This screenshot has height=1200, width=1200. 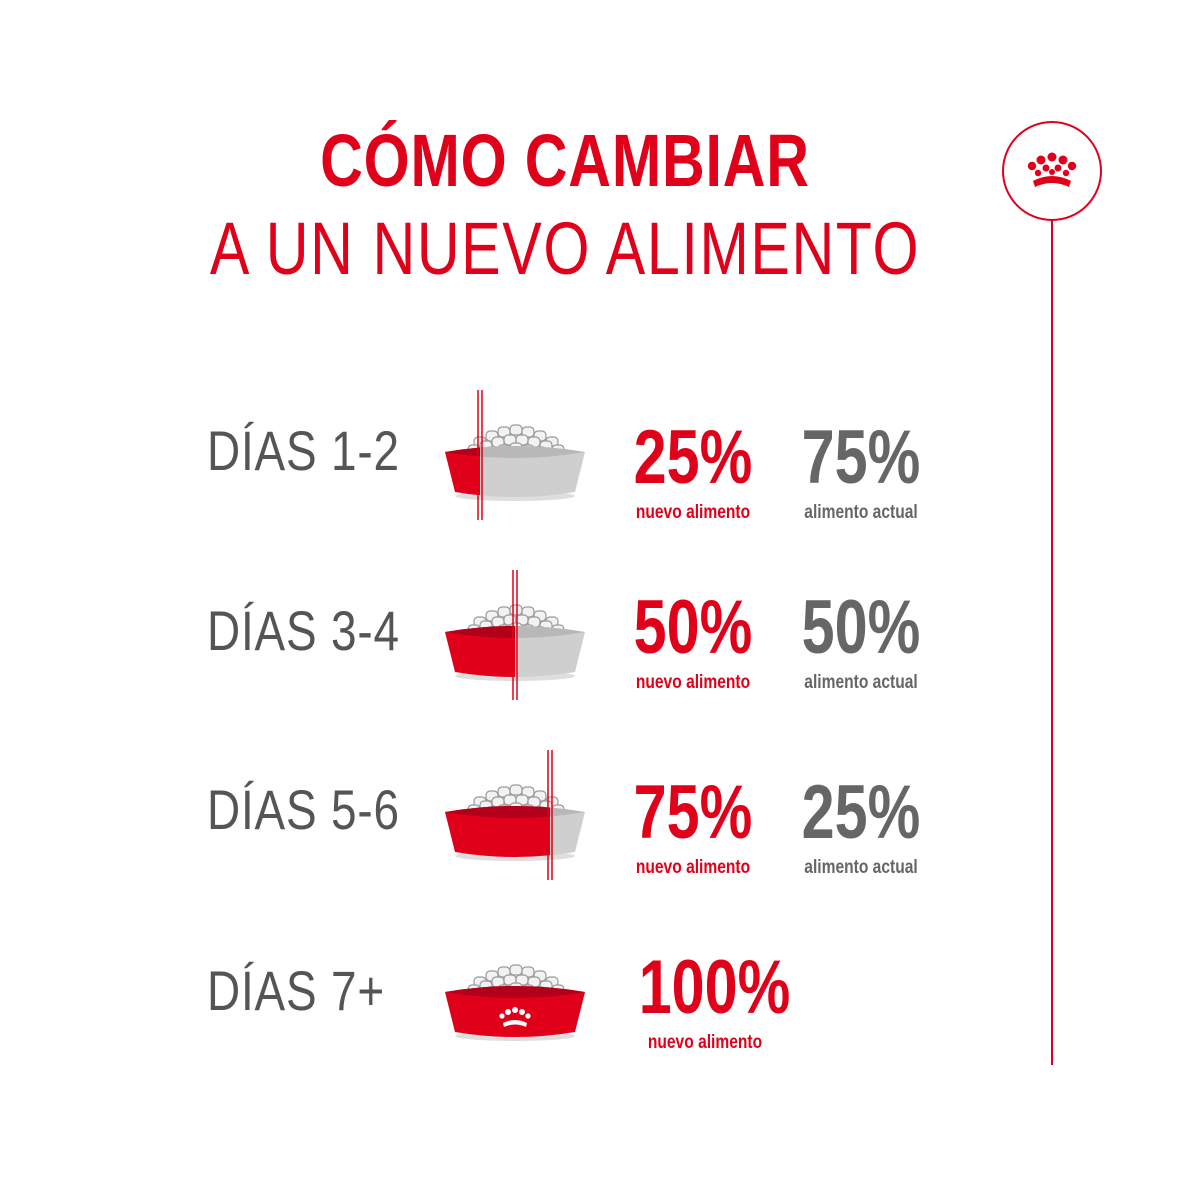 What do you see at coordinates (861, 824) in the screenshot?
I see `current-food-percentage: 25% alimento actual` at bounding box center [861, 824].